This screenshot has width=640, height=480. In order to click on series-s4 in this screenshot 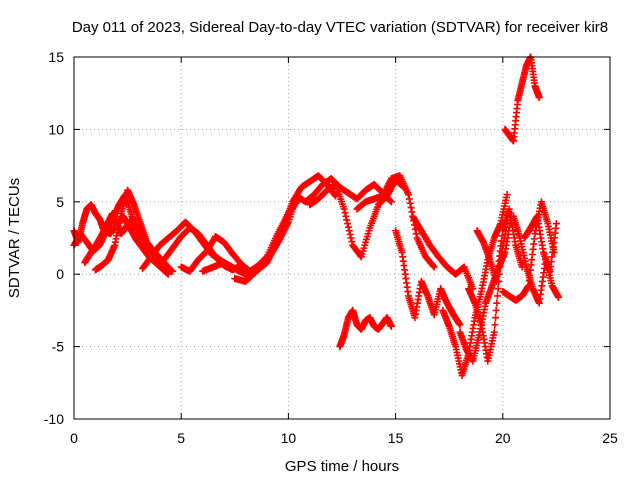, I will do `click(134, 230)`.